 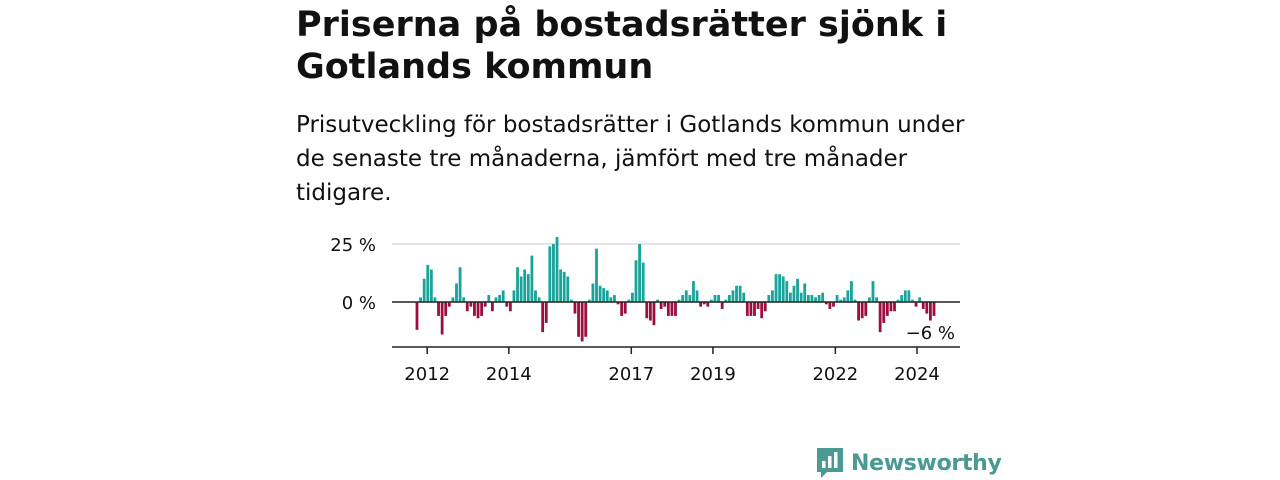 What do you see at coordinates (830, 463) in the screenshot?
I see `newsworthy-logo-icon` at bounding box center [830, 463].